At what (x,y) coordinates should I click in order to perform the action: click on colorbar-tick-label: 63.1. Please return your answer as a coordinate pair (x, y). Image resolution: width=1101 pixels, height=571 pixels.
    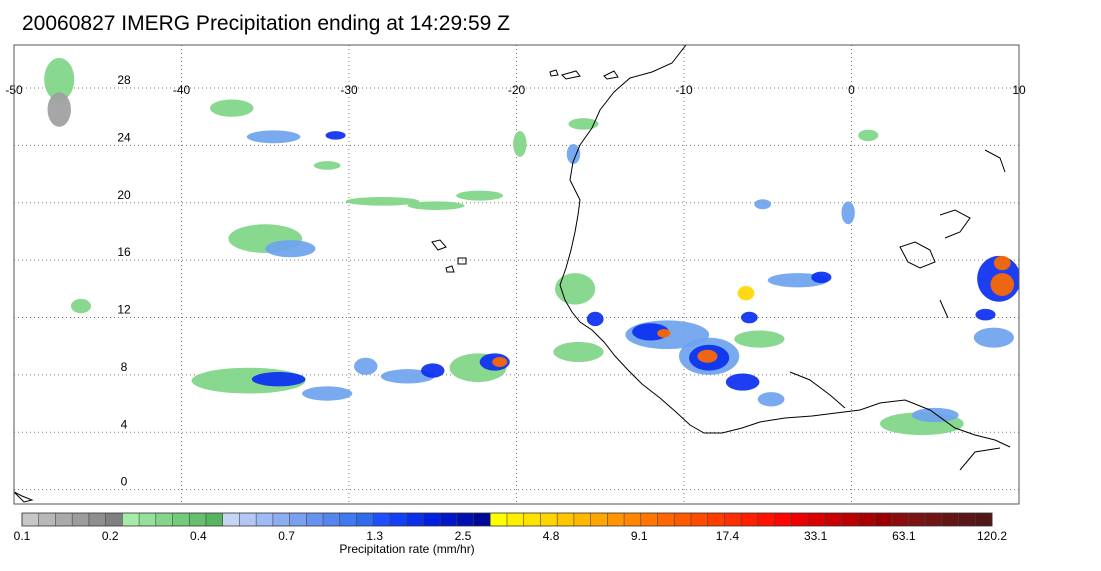
    Looking at the image, I should click on (904, 536).